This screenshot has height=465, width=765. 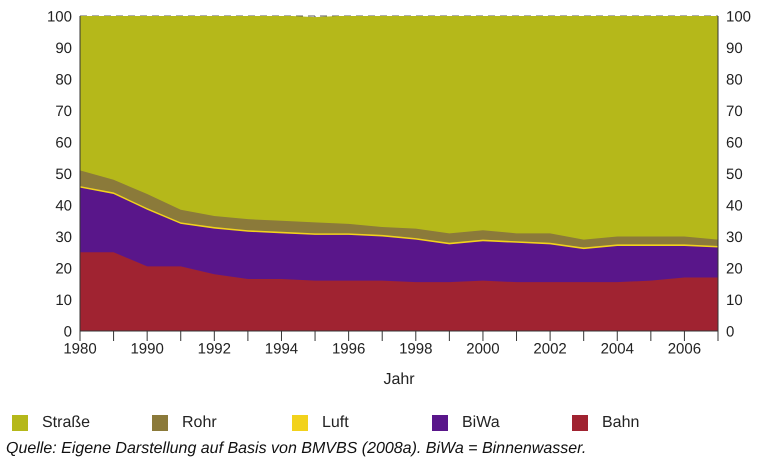 What do you see at coordinates (734, 237) in the screenshot?
I see `y2-tick-label: 30` at bounding box center [734, 237].